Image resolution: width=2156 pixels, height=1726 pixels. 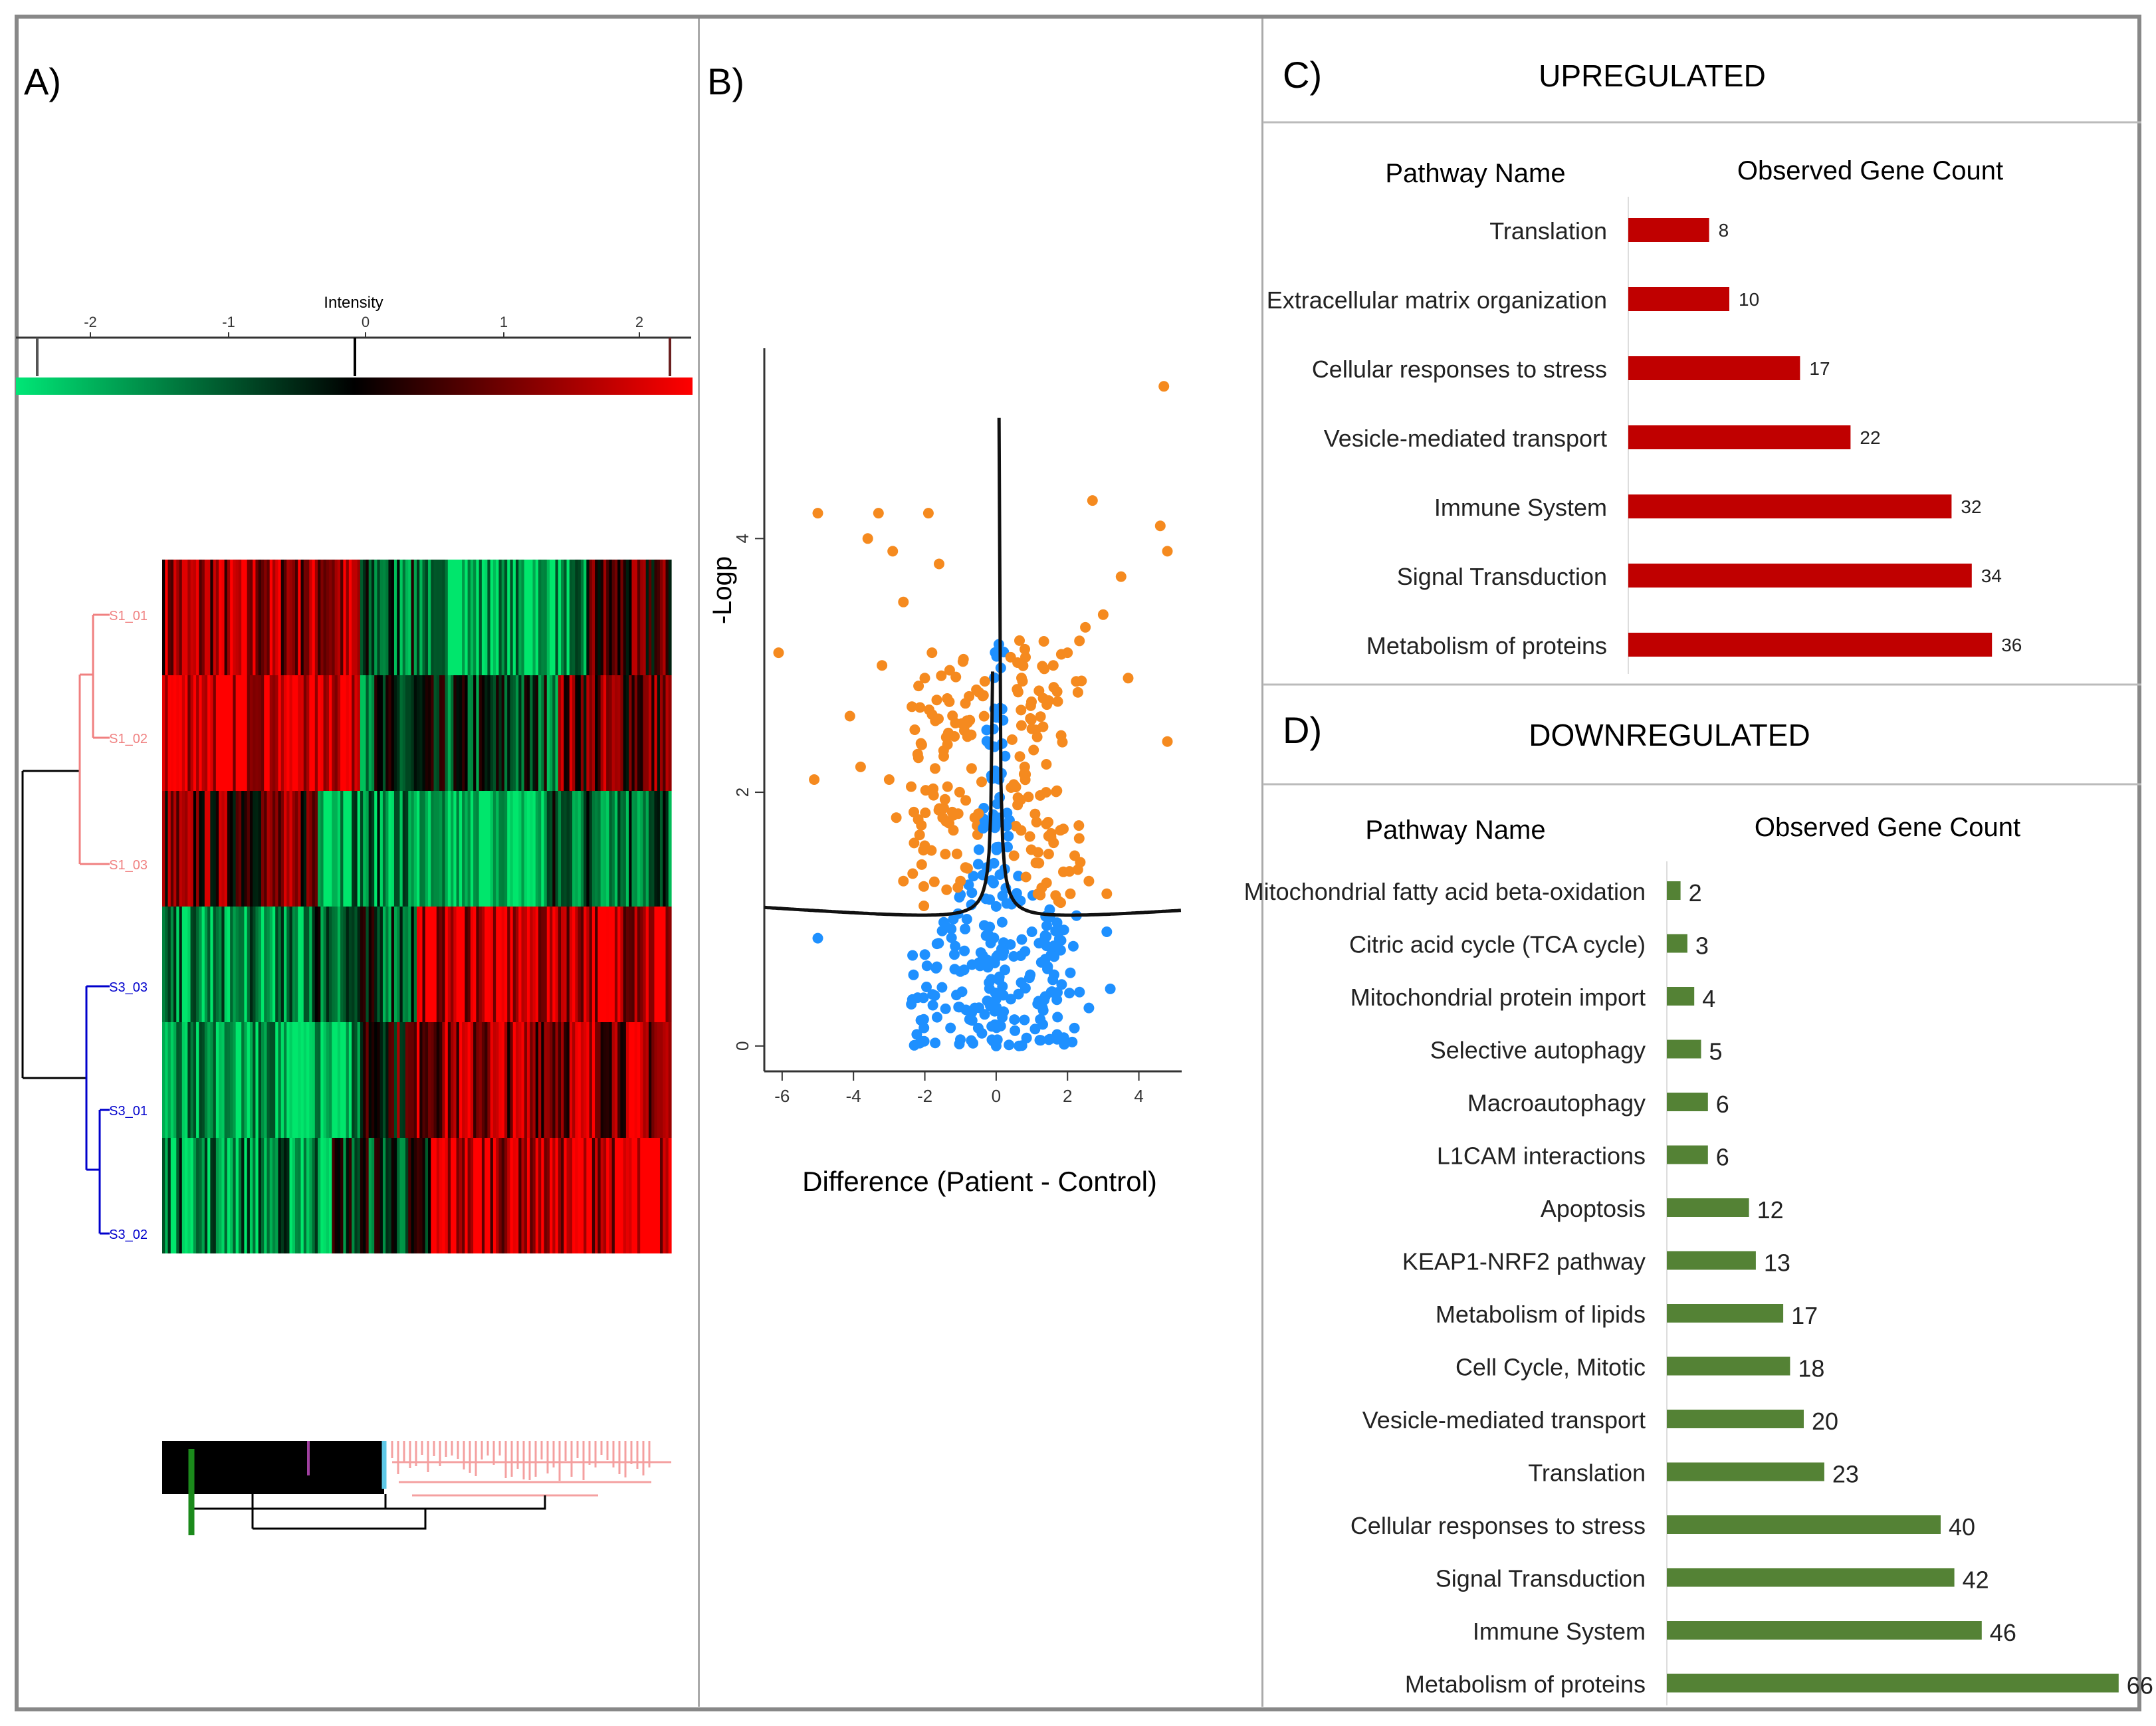 I want to click on down-bar, so click(x=1687, y=1155).